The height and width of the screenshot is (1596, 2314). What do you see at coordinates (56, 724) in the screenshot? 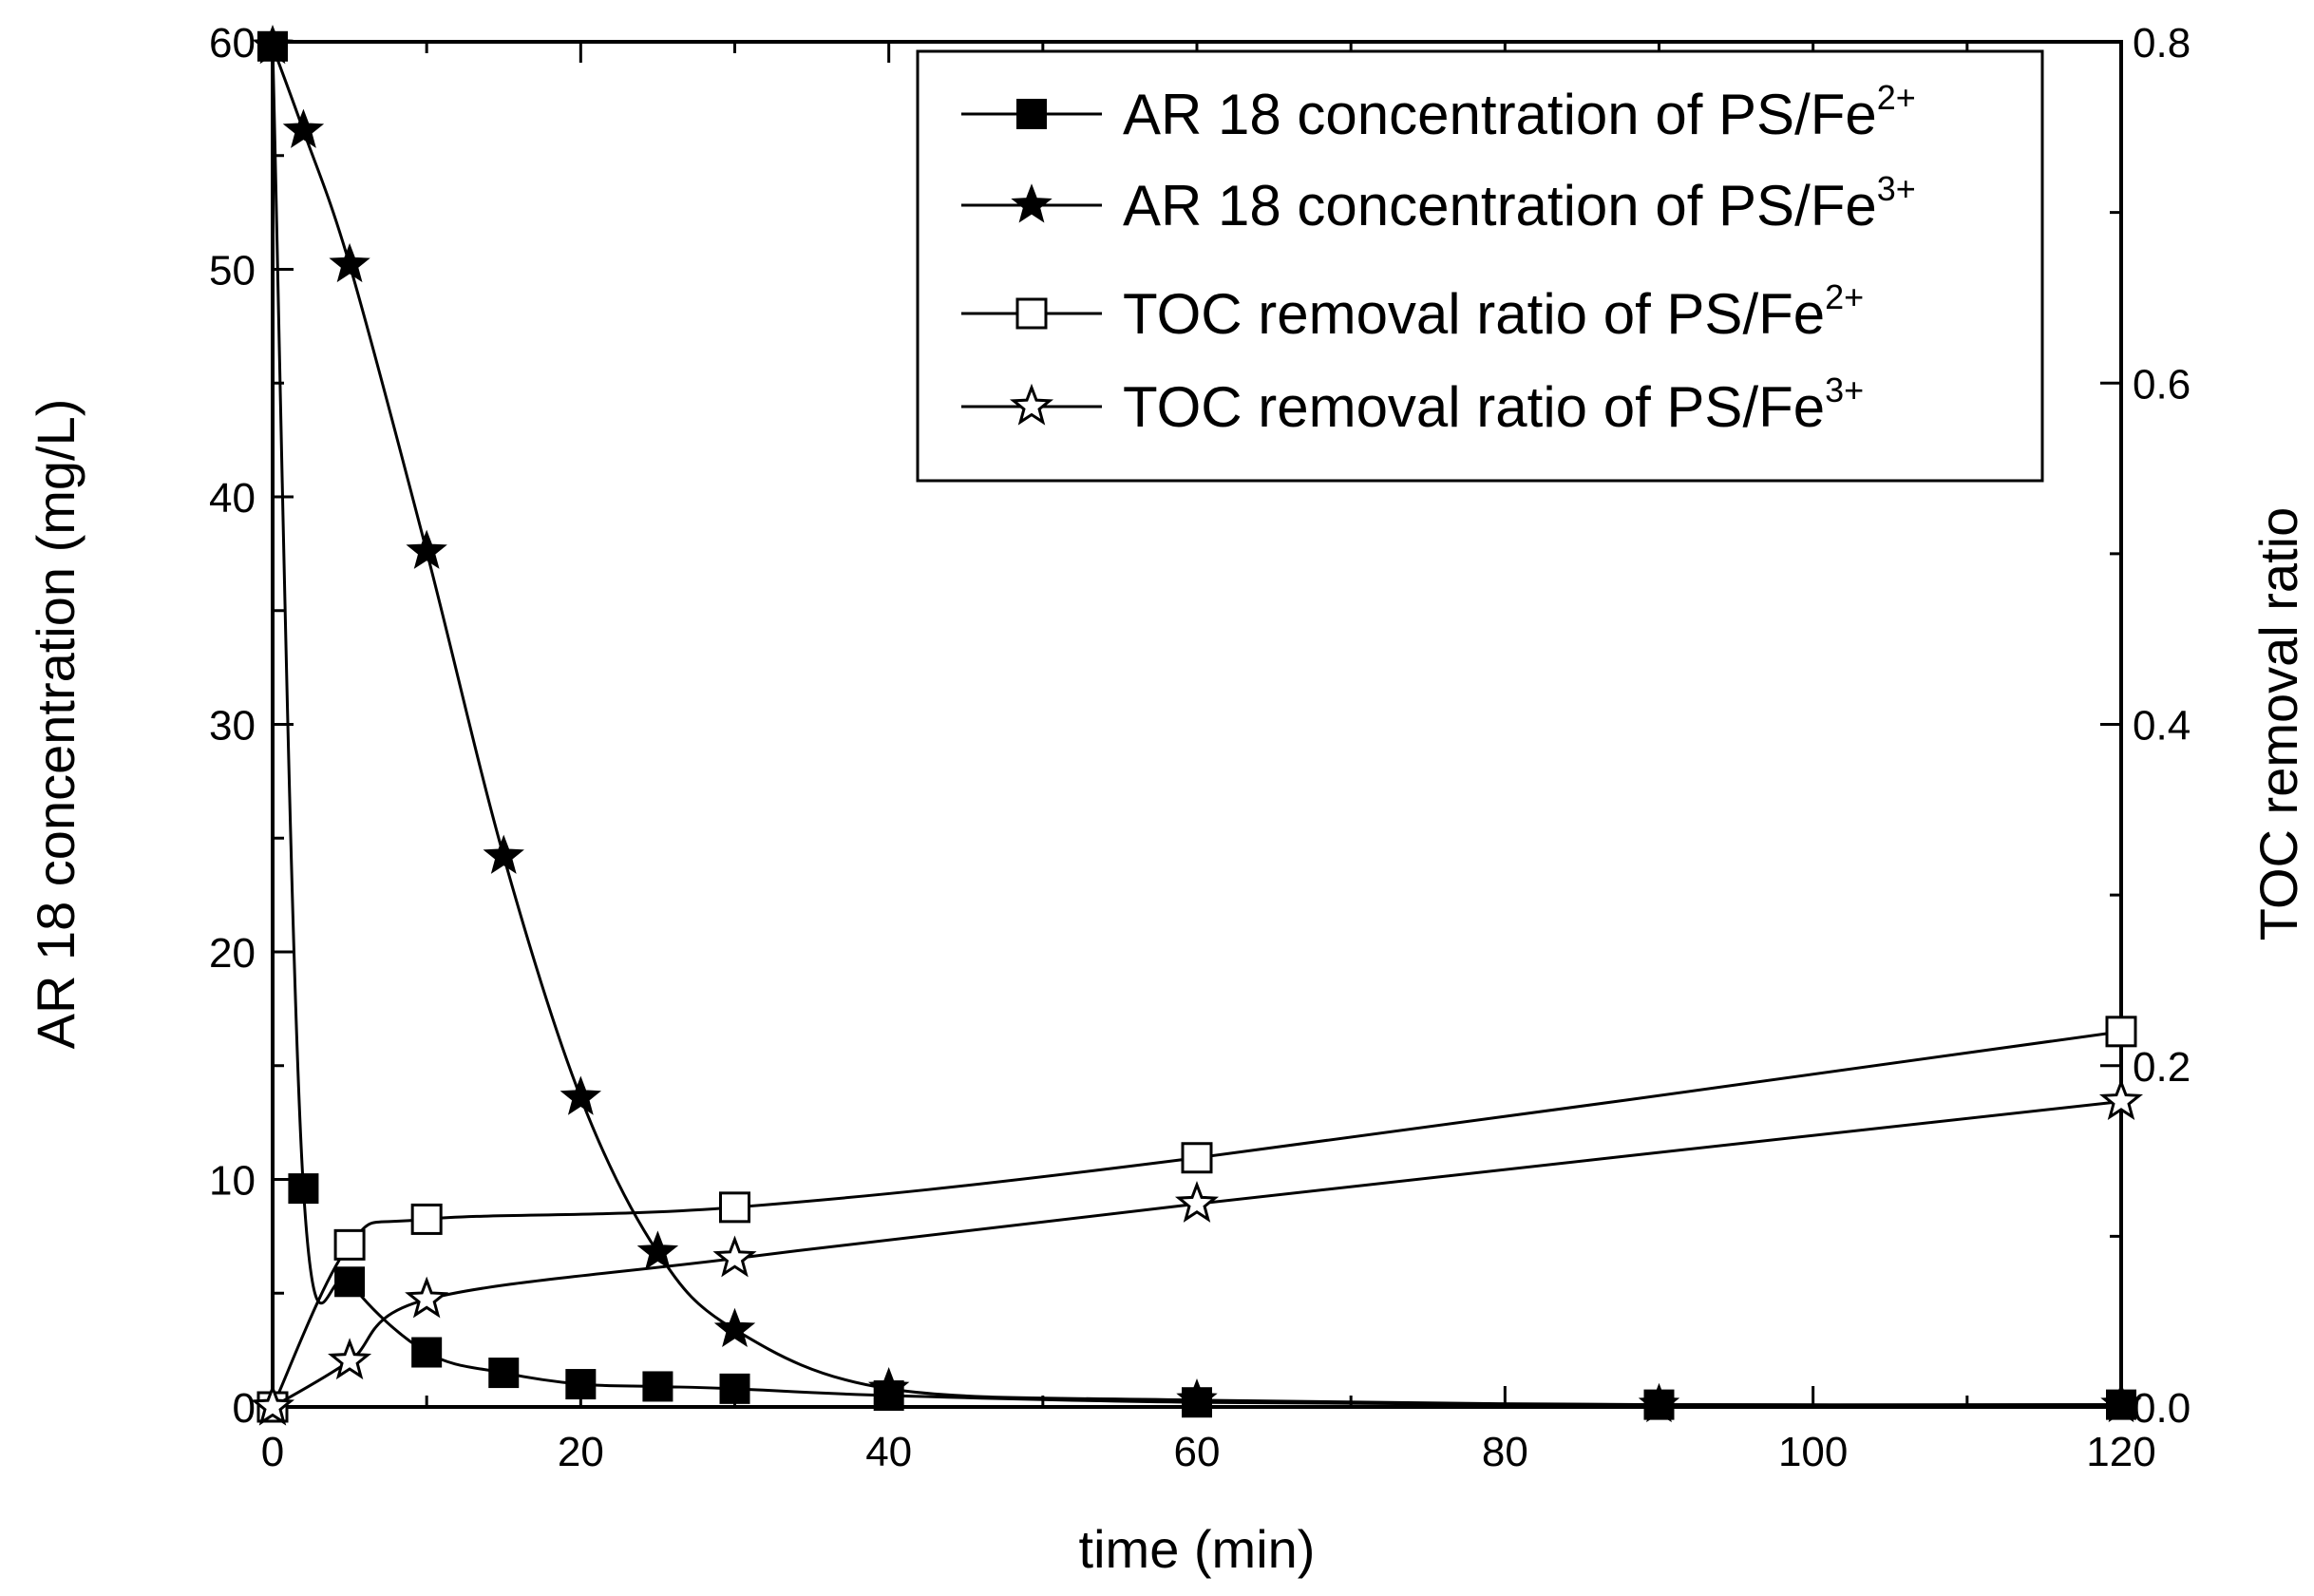
I see `y-axis-left-title: AR 18 concentration (mg/L)` at bounding box center [56, 724].